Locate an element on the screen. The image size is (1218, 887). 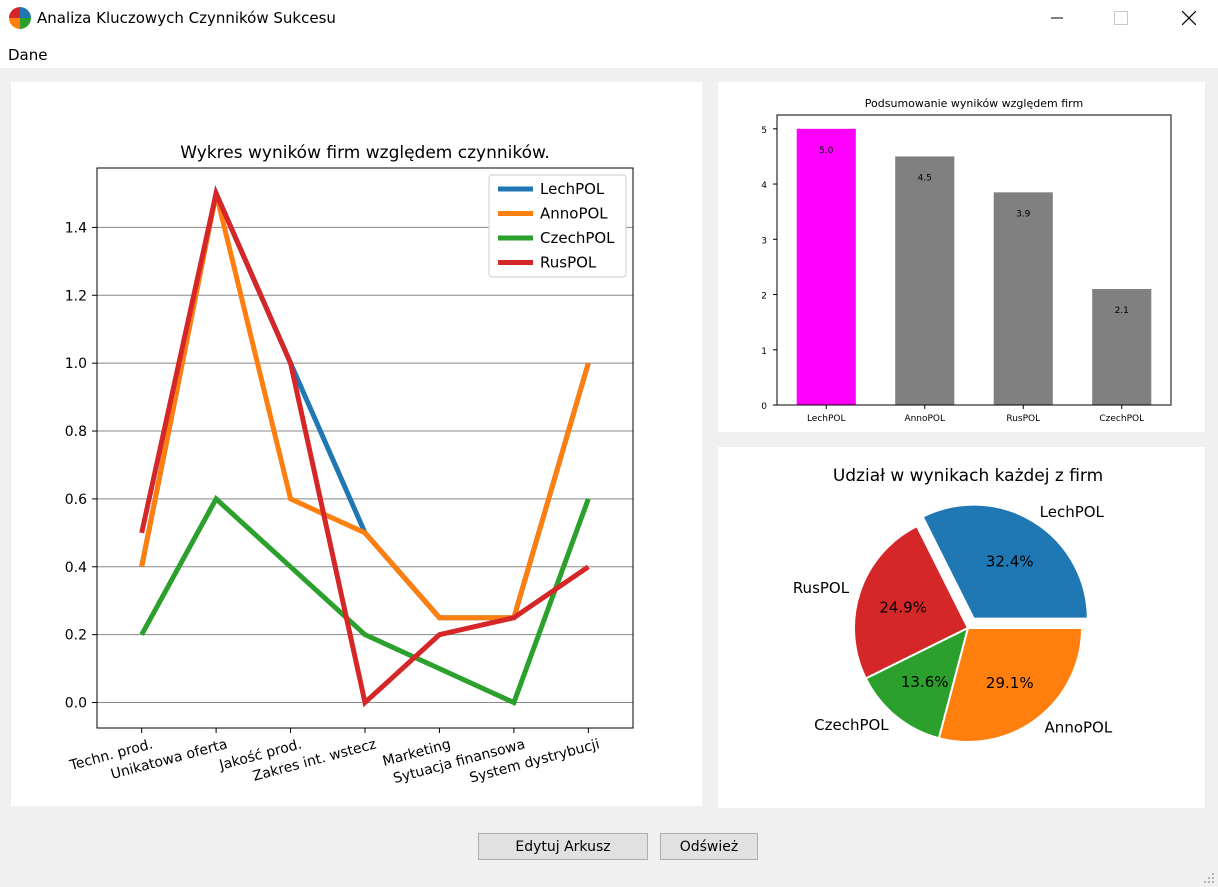
bar-value-label: 2.1 is located at coordinates (1122, 311).